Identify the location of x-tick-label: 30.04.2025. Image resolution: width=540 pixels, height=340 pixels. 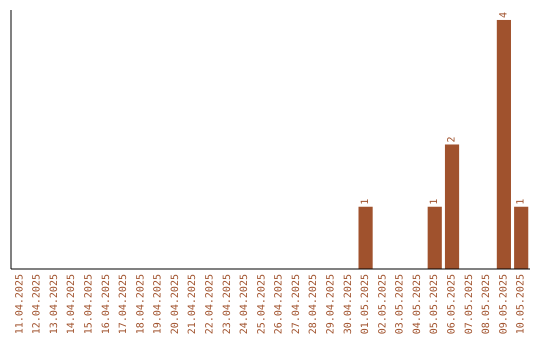
(348, 304).